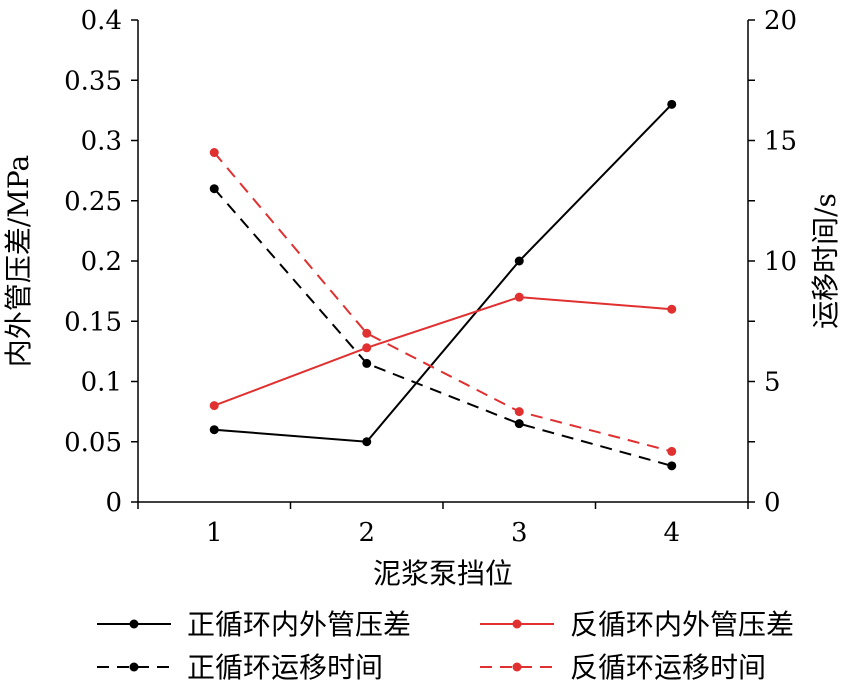 Image resolution: width=850 pixels, height=688 pixels. I want to click on left-tick-label: 0.4, so click(101, 21).